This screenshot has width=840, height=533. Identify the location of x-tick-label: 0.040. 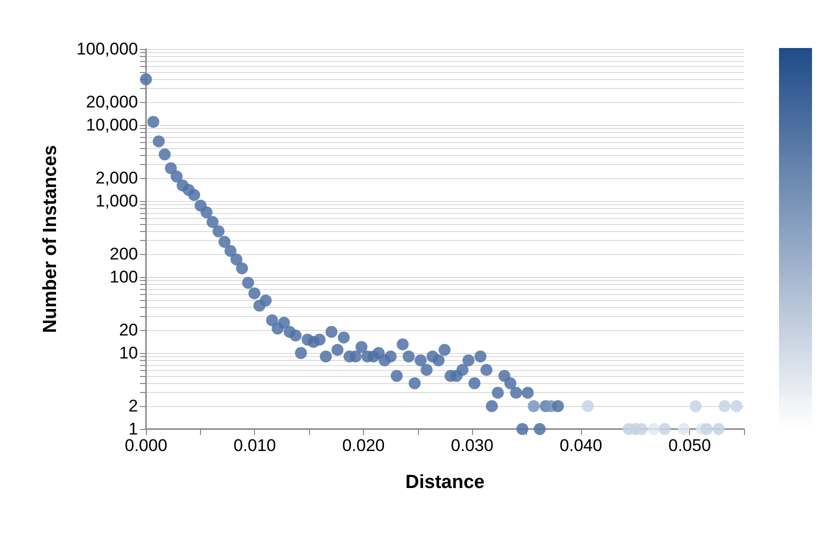
(581, 445).